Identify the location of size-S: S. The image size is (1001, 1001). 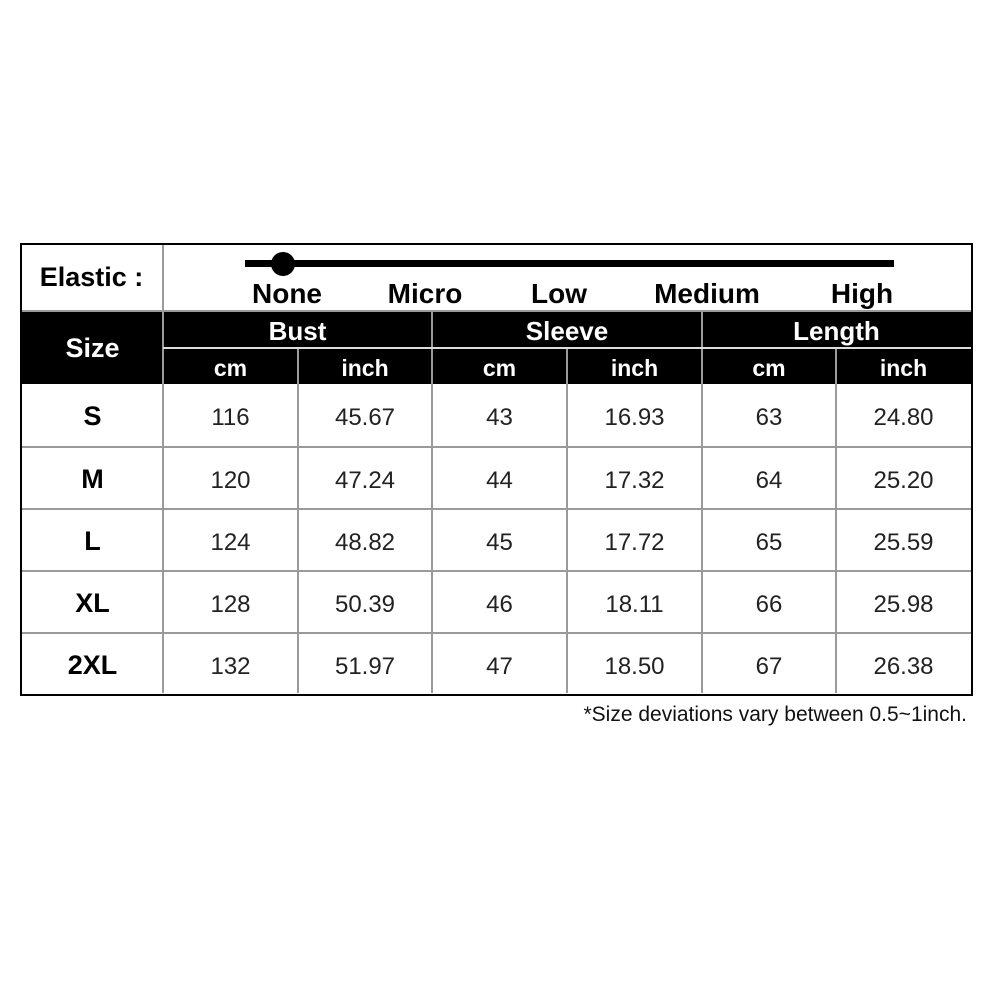
(92, 416).